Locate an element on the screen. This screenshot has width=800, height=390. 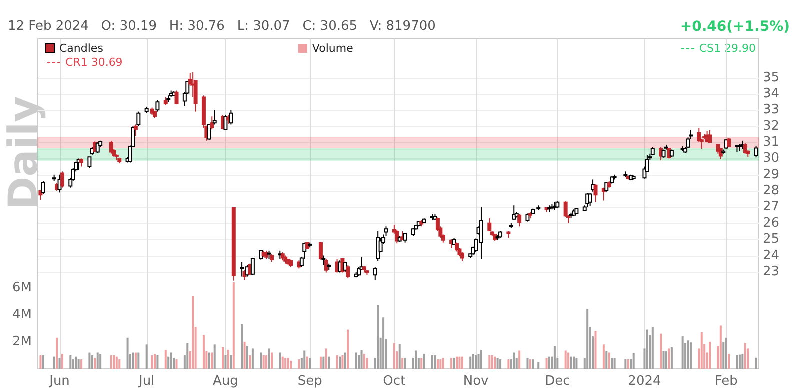
y-tick-label: 31 is located at coordinates (771, 142).